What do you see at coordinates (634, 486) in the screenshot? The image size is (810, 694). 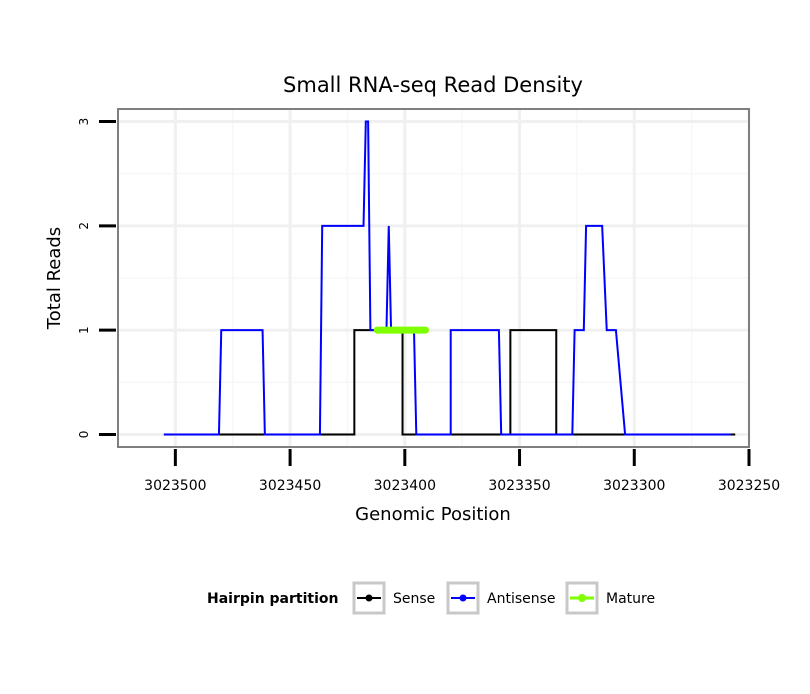 I see `x-tick-label: 3023300` at bounding box center [634, 486].